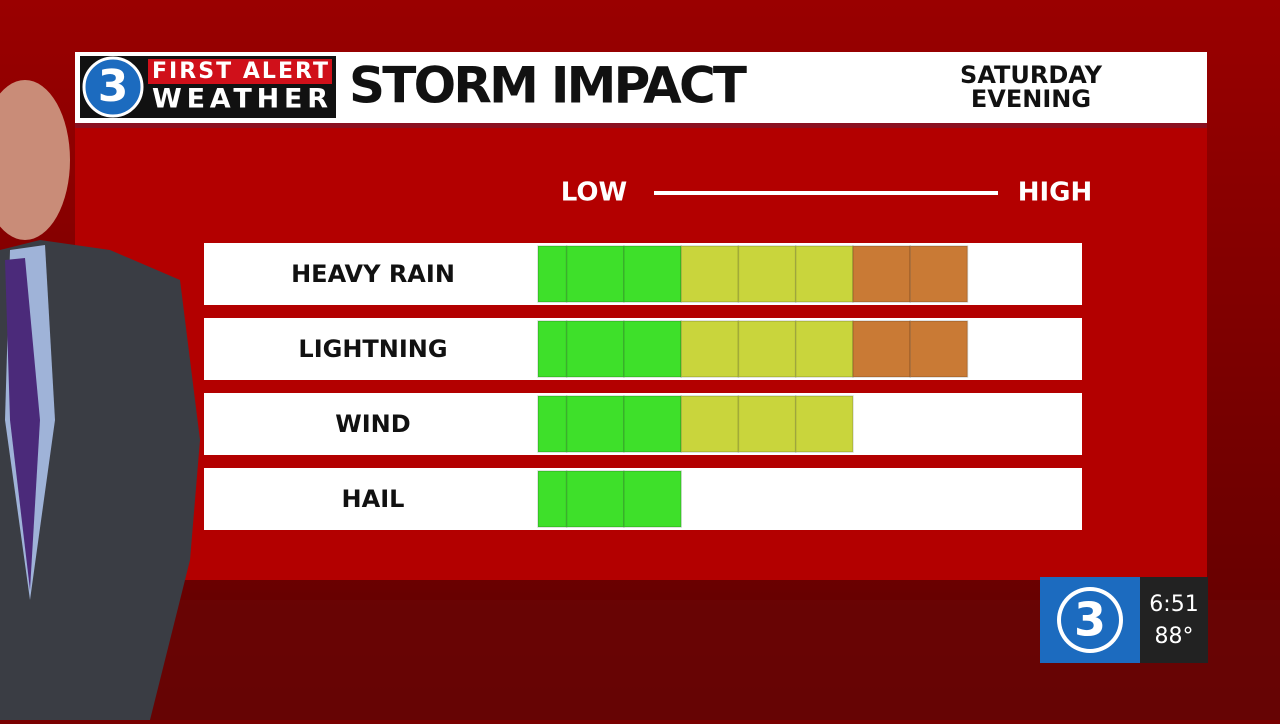 Image resolution: width=1280 pixels, height=724 pixels. What do you see at coordinates (35, 160) in the screenshot?
I see `presenter-head` at bounding box center [35, 160].